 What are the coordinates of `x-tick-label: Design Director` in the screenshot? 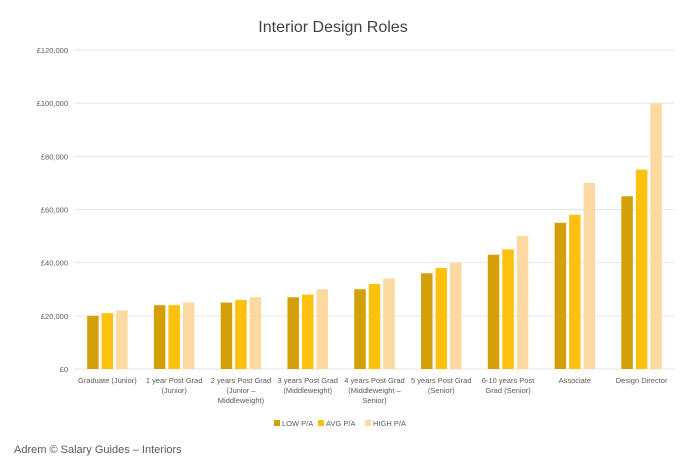 It's located at (642, 380).